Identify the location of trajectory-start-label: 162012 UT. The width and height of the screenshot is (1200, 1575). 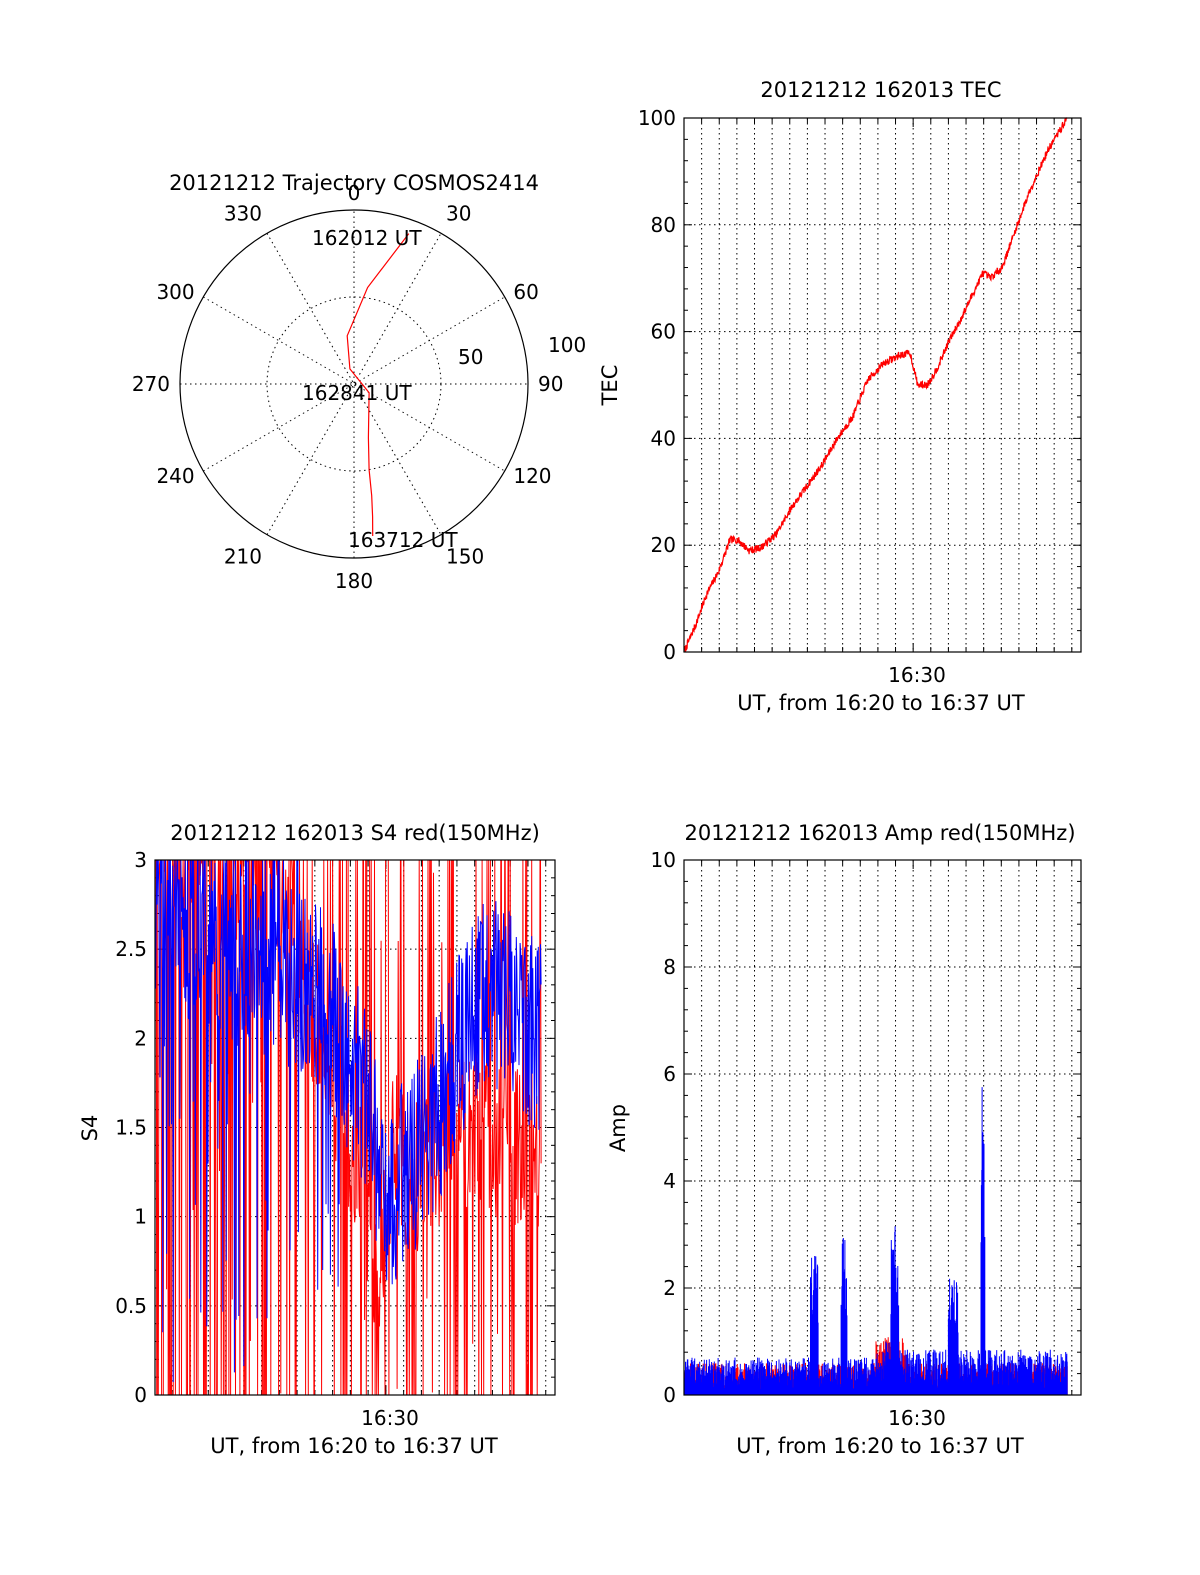
(367, 238).